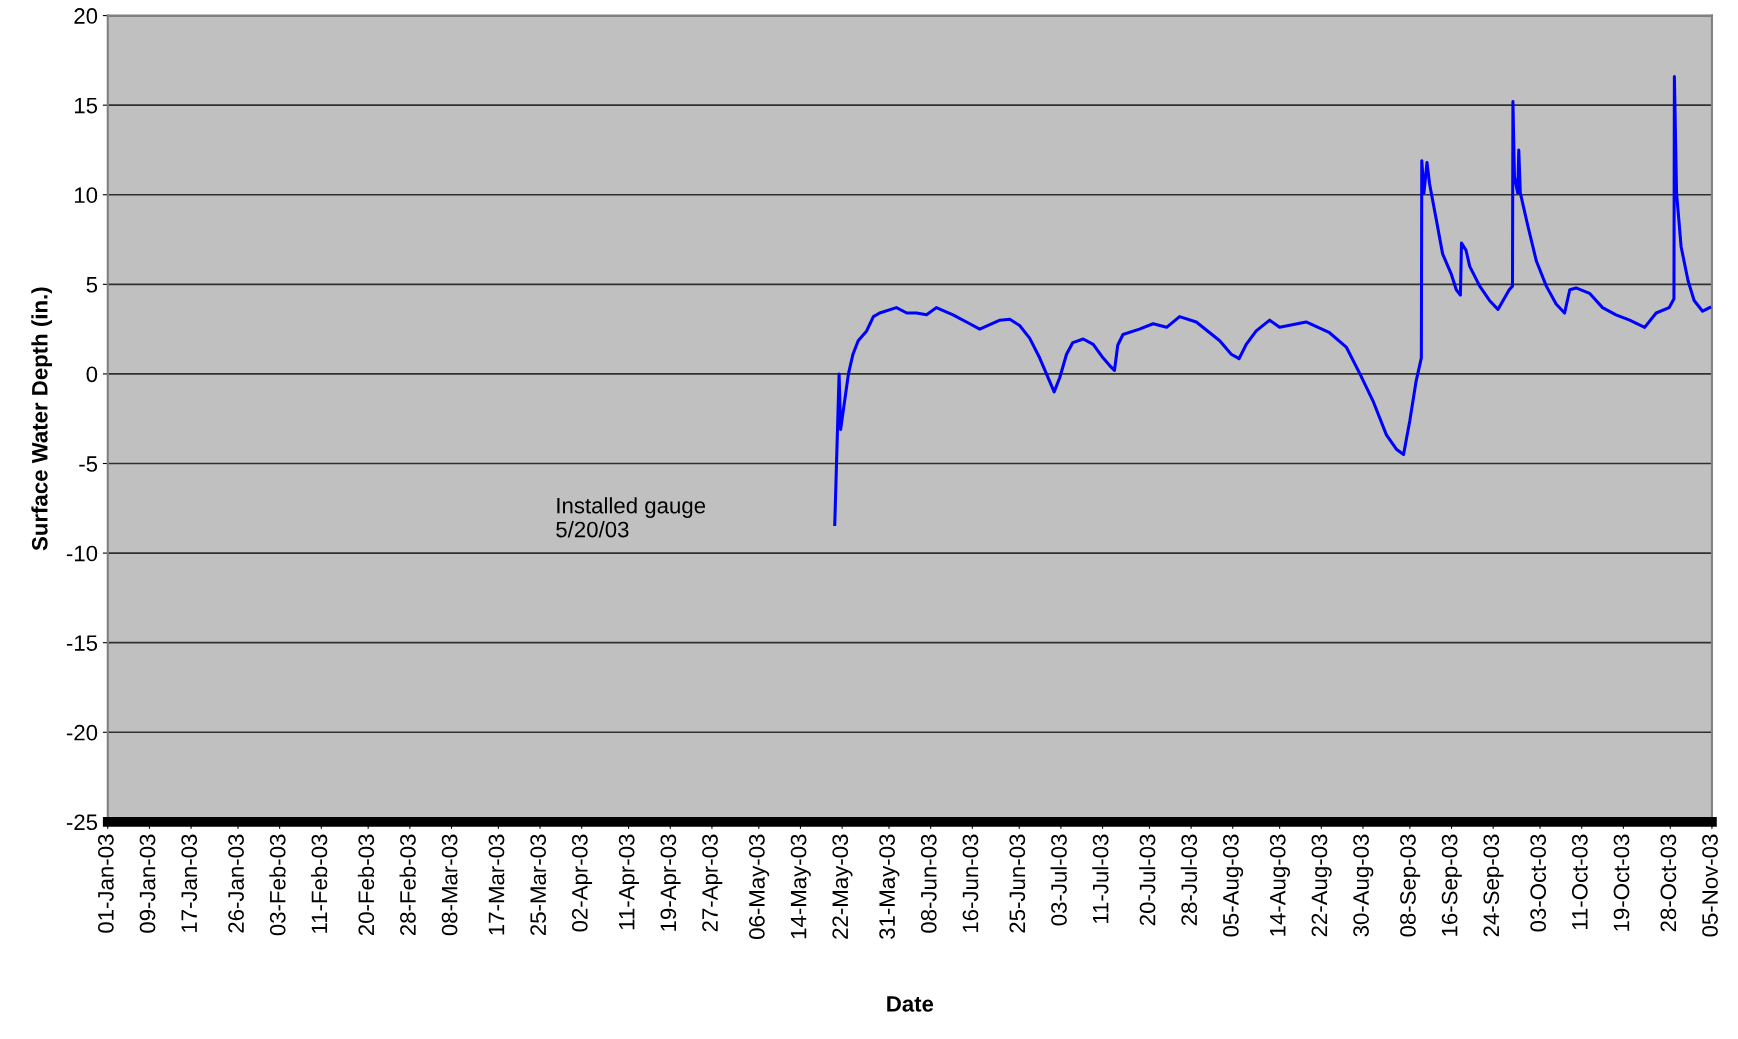 The height and width of the screenshot is (1039, 1738). I want to click on x-tick-label: 14-Aug-03, so click(1279, 885).